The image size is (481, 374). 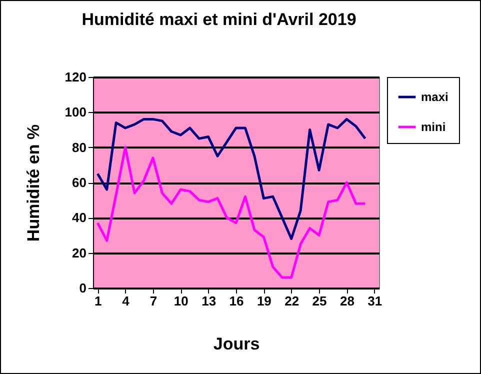 I want to click on x-tick-label: 7, so click(x=154, y=301).